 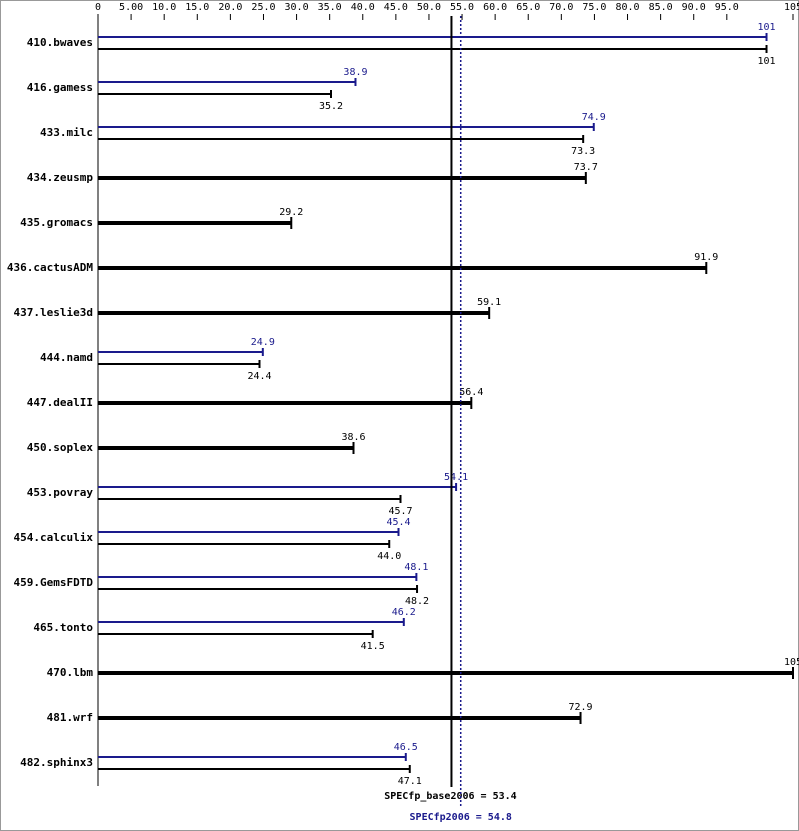 I want to click on x-tick-label: 5.00, so click(x=131, y=7).